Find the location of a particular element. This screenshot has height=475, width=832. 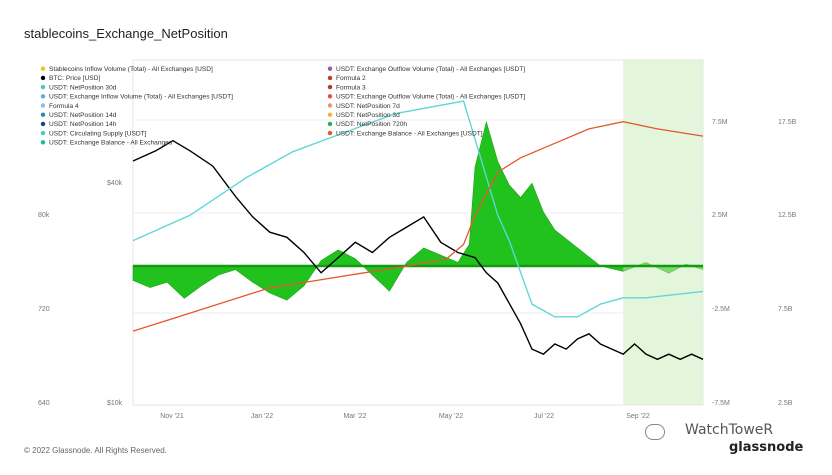

legend-label: USDT: NetPosition 14h is located at coordinates (83, 124).